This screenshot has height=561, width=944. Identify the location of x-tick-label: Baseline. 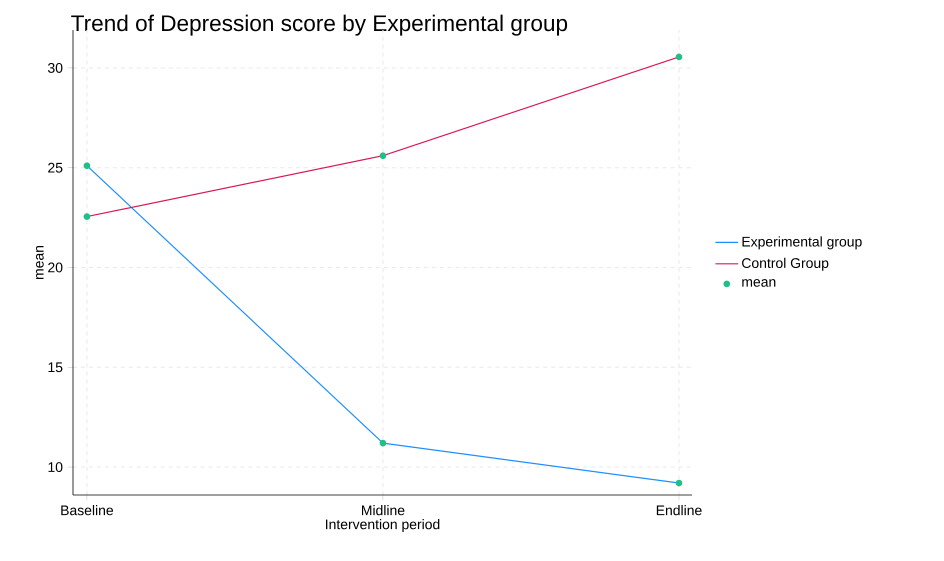
(87, 510).